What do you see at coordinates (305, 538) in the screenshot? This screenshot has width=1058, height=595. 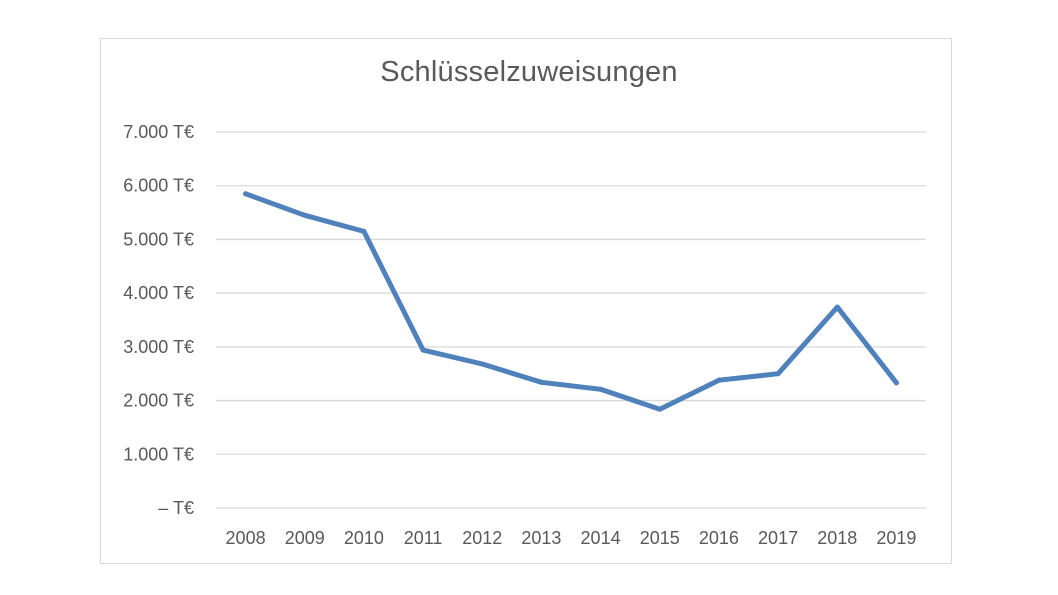 I see `x-tick-label: 2009` at bounding box center [305, 538].